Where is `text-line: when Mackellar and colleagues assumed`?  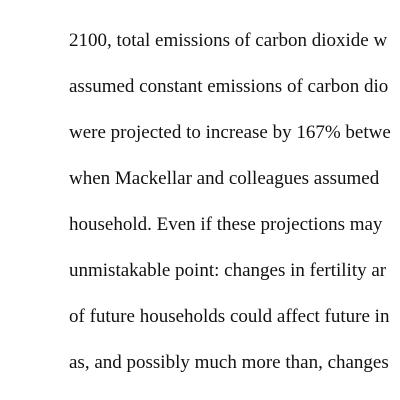
text-line: when Mackellar and colleagues assumed is located at coordinates (234, 179).